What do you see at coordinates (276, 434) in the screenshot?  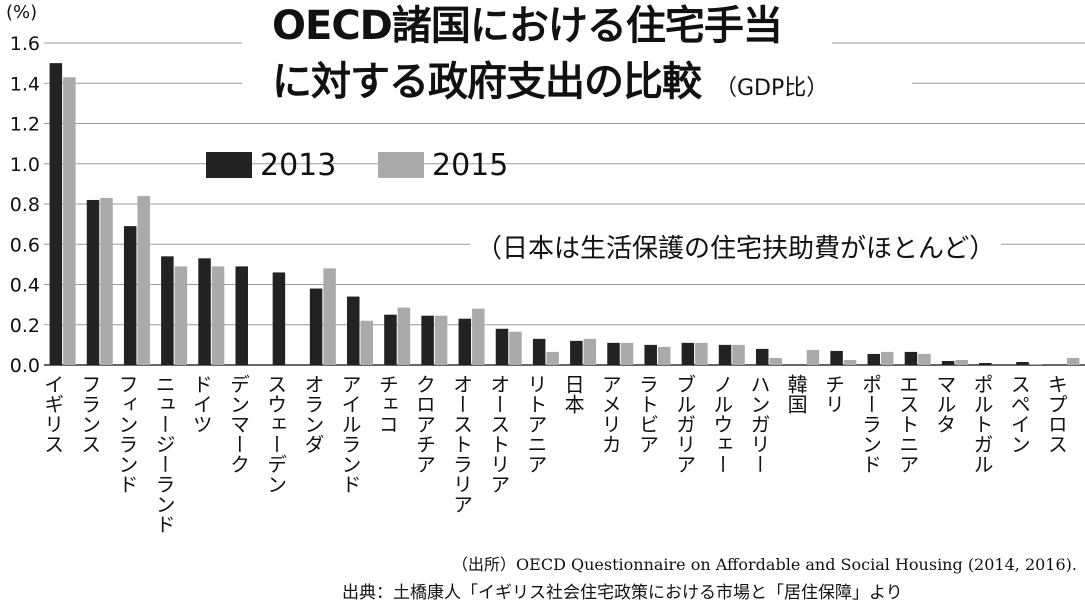 I see `x-tick-label: スウェーデン` at bounding box center [276, 434].